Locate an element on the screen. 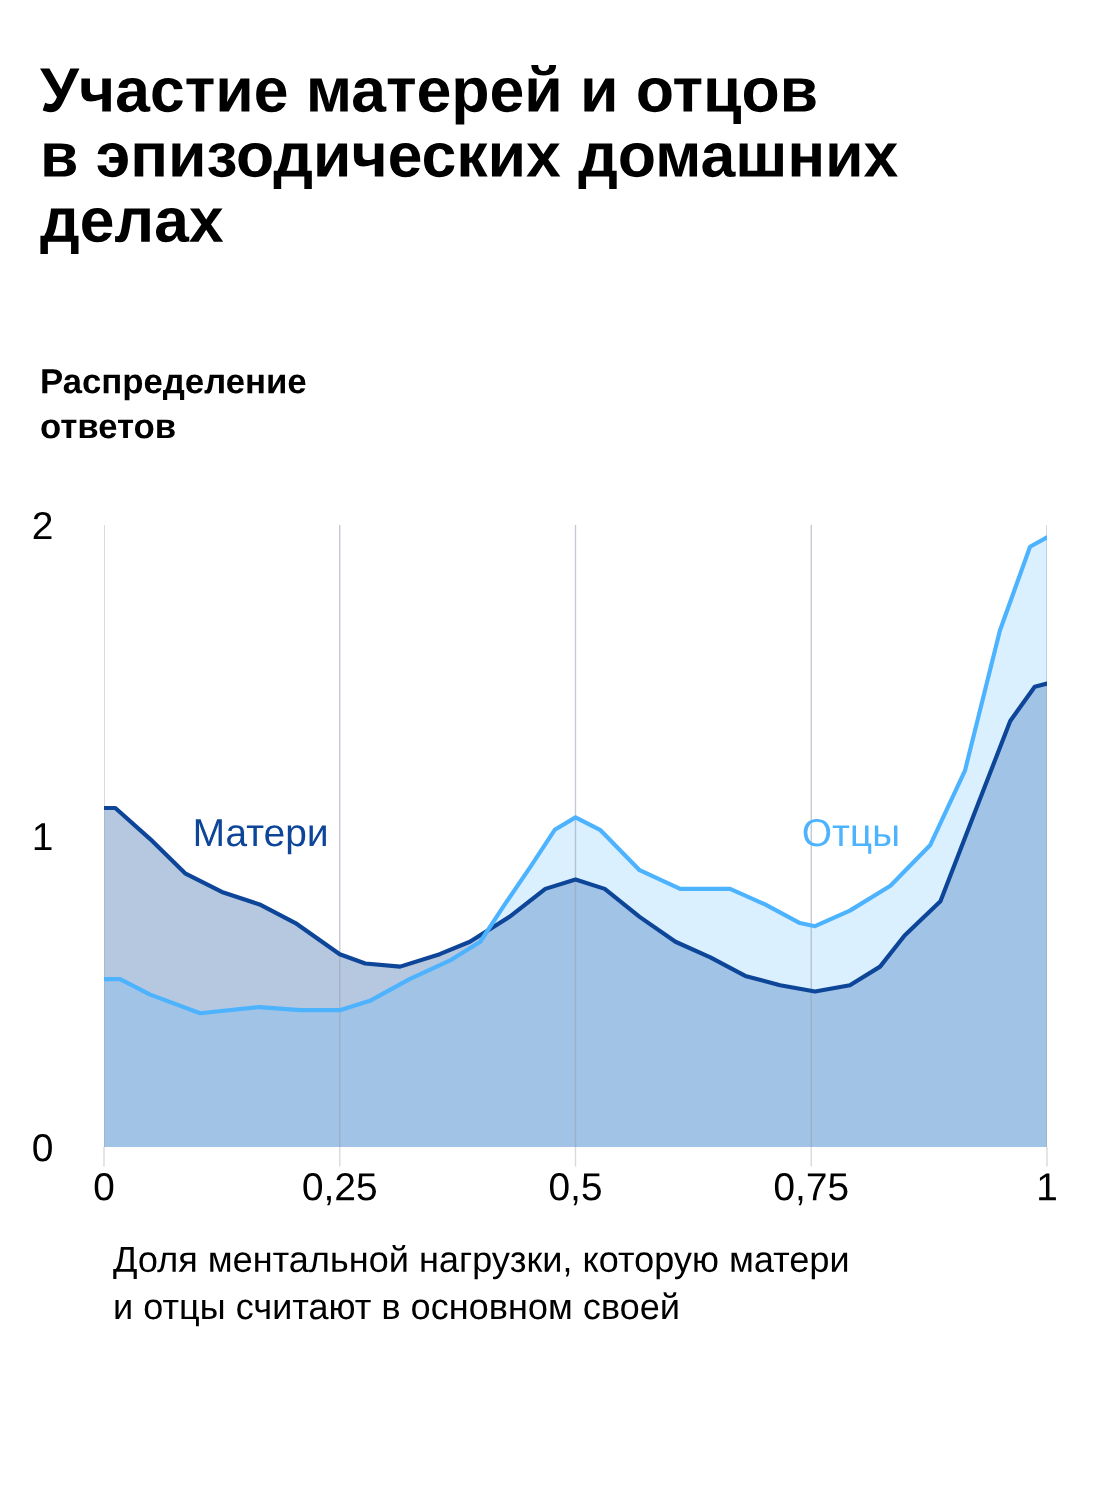 This screenshot has height=1512, width=1120. chart-title: Участие матерей и отцов в эпизодических домашних делах is located at coordinates (469, 160).